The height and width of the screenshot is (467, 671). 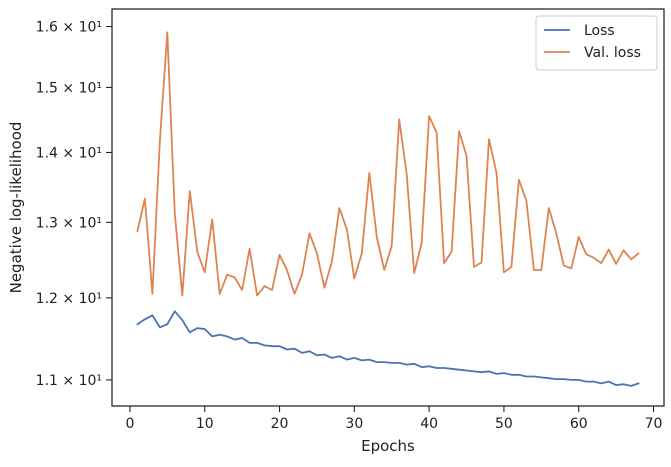 What do you see at coordinates (280, 424) in the screenshot?
I see `x-tick-label: 20` at bounding box center [280, 424].